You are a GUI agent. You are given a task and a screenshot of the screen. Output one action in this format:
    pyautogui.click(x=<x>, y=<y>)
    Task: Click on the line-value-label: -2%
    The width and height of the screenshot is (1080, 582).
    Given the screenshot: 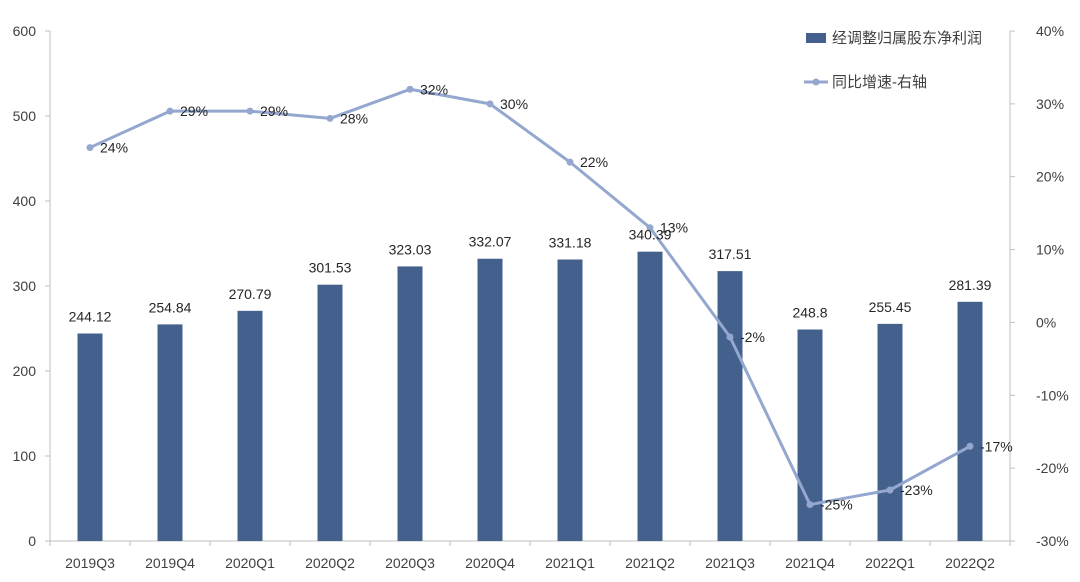 What is the action you would take?
    pyautogui.click(x=752, y=337)
    